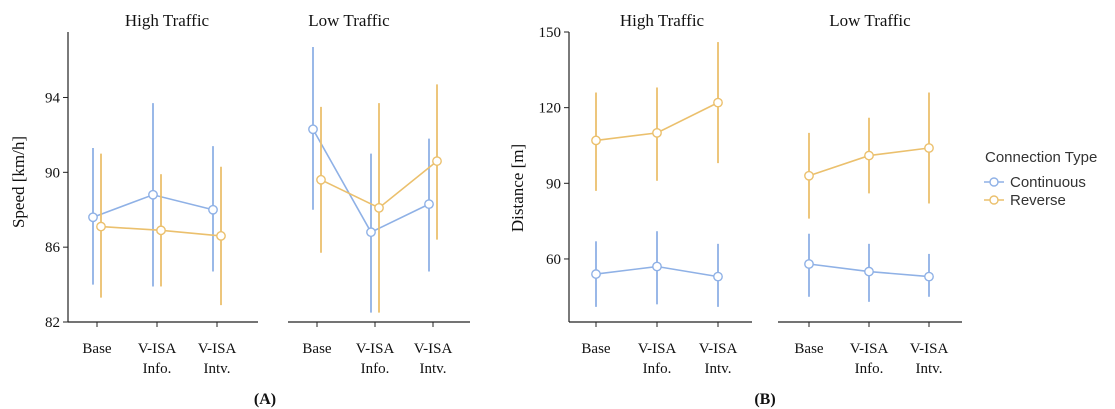 Image resolution: width=1115 pixels, height=409 pixels. What do you see at coordinates (56, 210) in the screenshot?
I see `panel-a-y-ticks: 82 86 90 94` at bounding box center [56, 210].